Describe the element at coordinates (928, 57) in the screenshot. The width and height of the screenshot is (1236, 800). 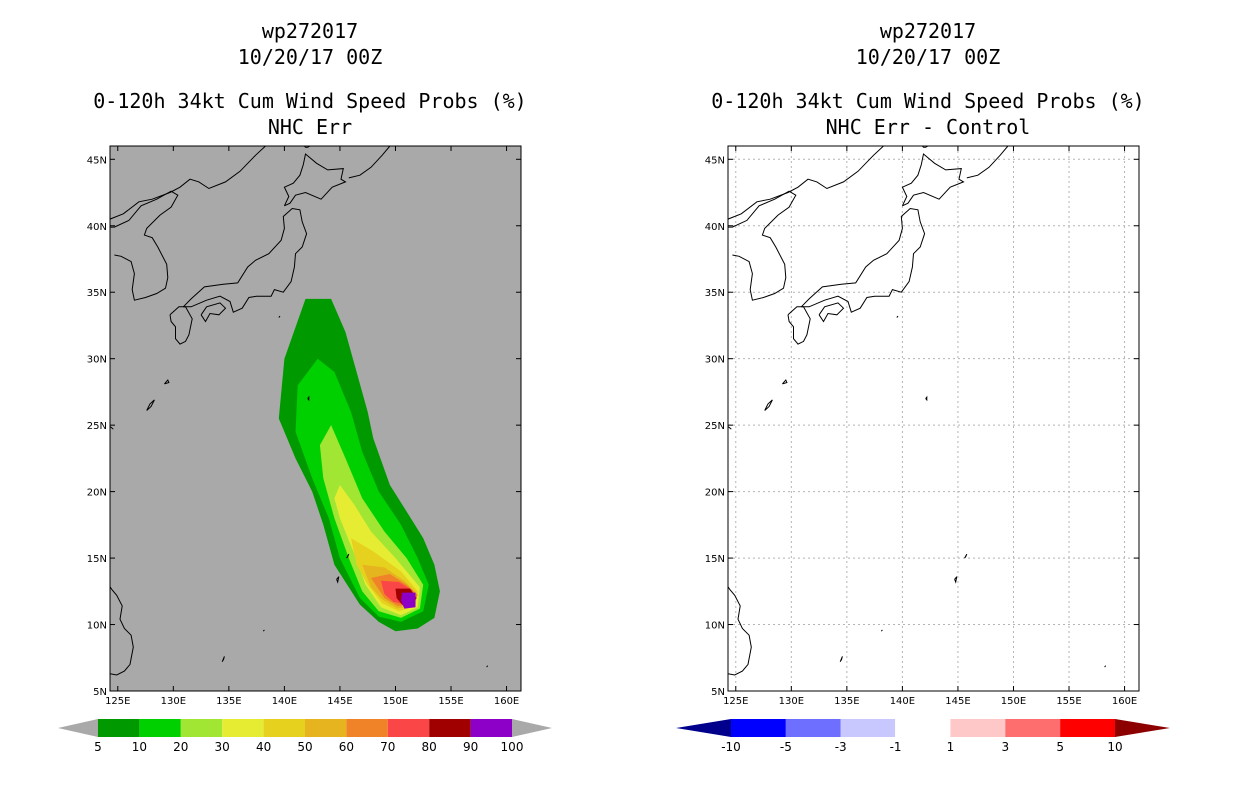
I see `right-date: 10/20/17 00Z` at that location.